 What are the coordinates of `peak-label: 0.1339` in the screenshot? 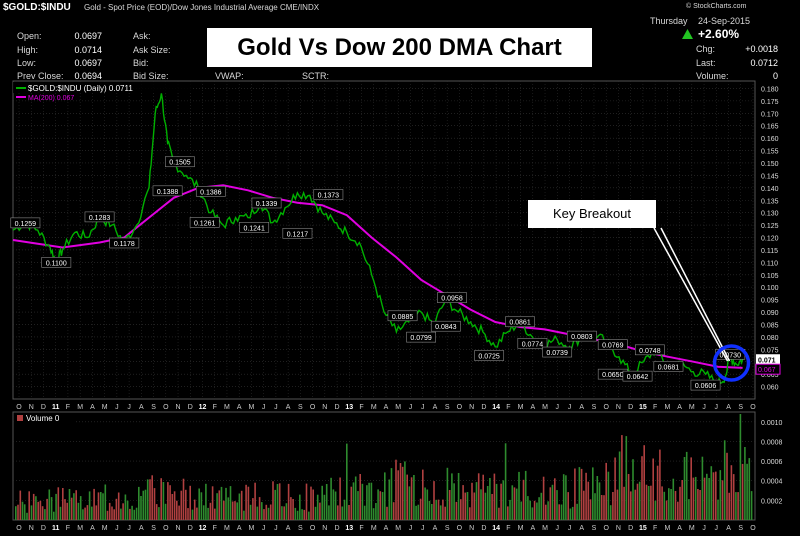 It's located at (267, 204).